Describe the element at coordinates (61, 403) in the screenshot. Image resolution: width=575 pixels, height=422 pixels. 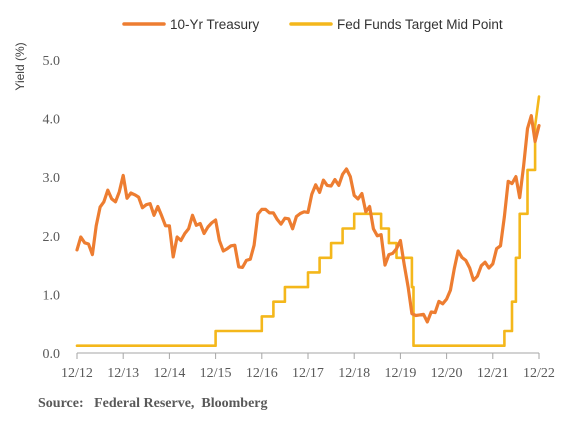
I see `source-label: Source:` at that location.